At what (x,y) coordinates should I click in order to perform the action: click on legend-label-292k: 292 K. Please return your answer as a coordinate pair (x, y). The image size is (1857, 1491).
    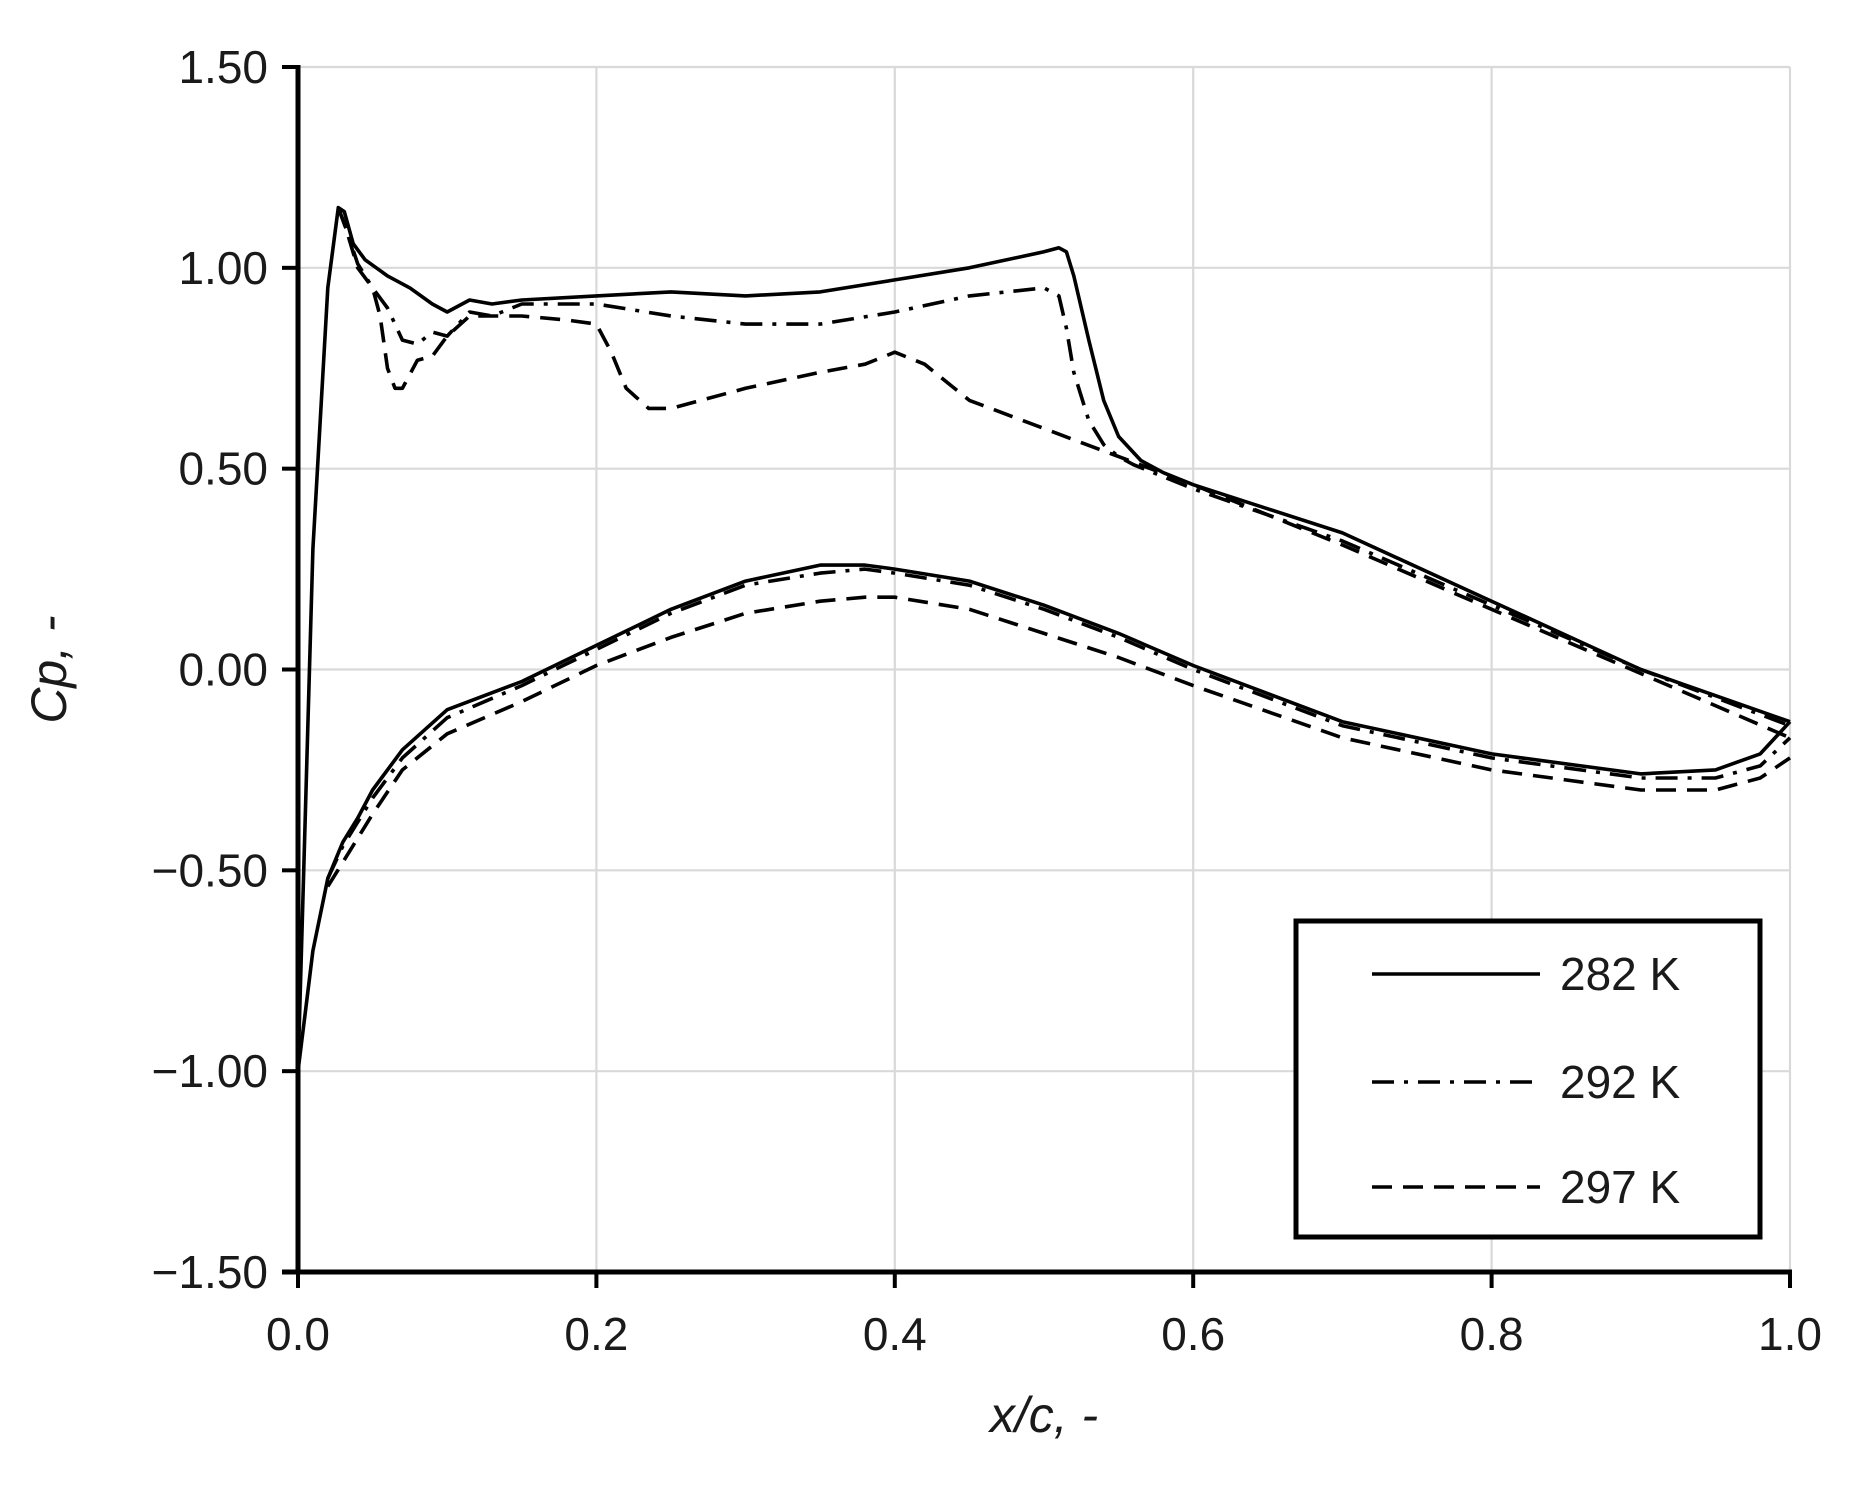
    Looking at the image, I should click on (1620, 1082).